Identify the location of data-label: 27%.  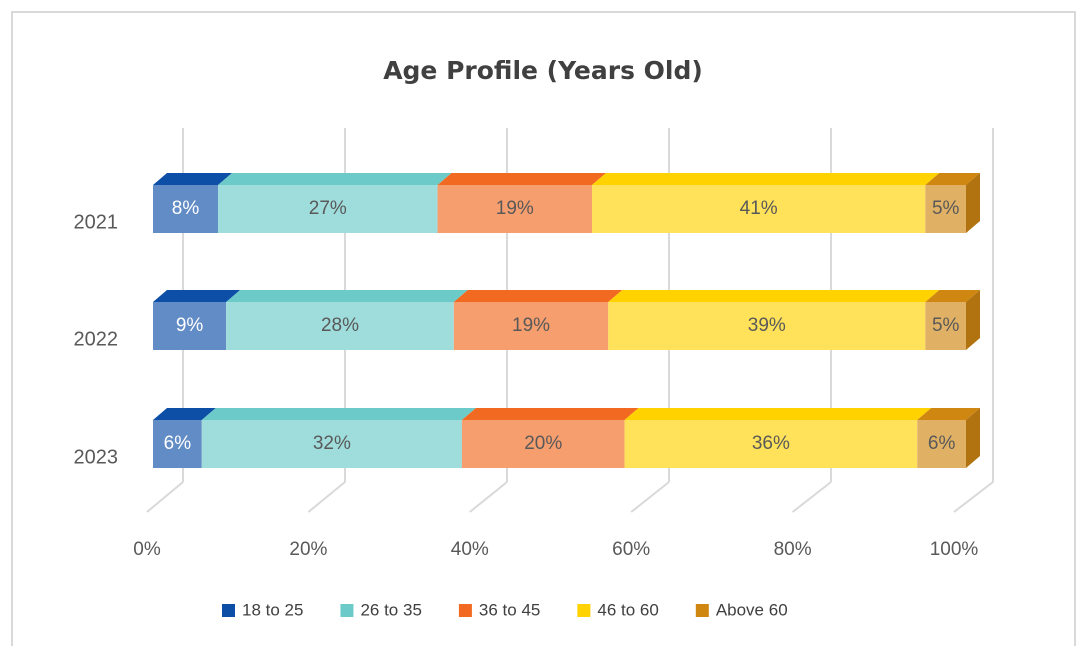
(328, 208).